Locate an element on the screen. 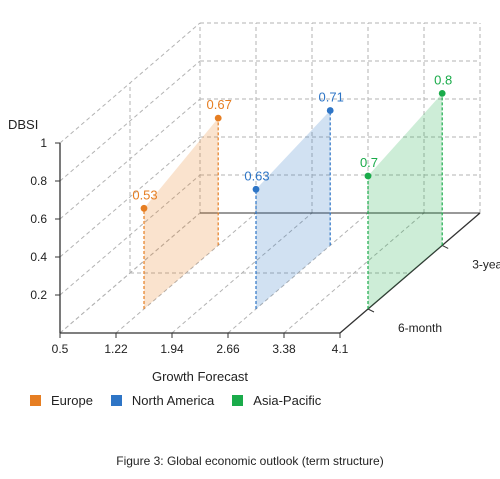 The width and height of the screenshot is (500, 479). x-tick-label: 4.1 is located at coordinates (340, 349).